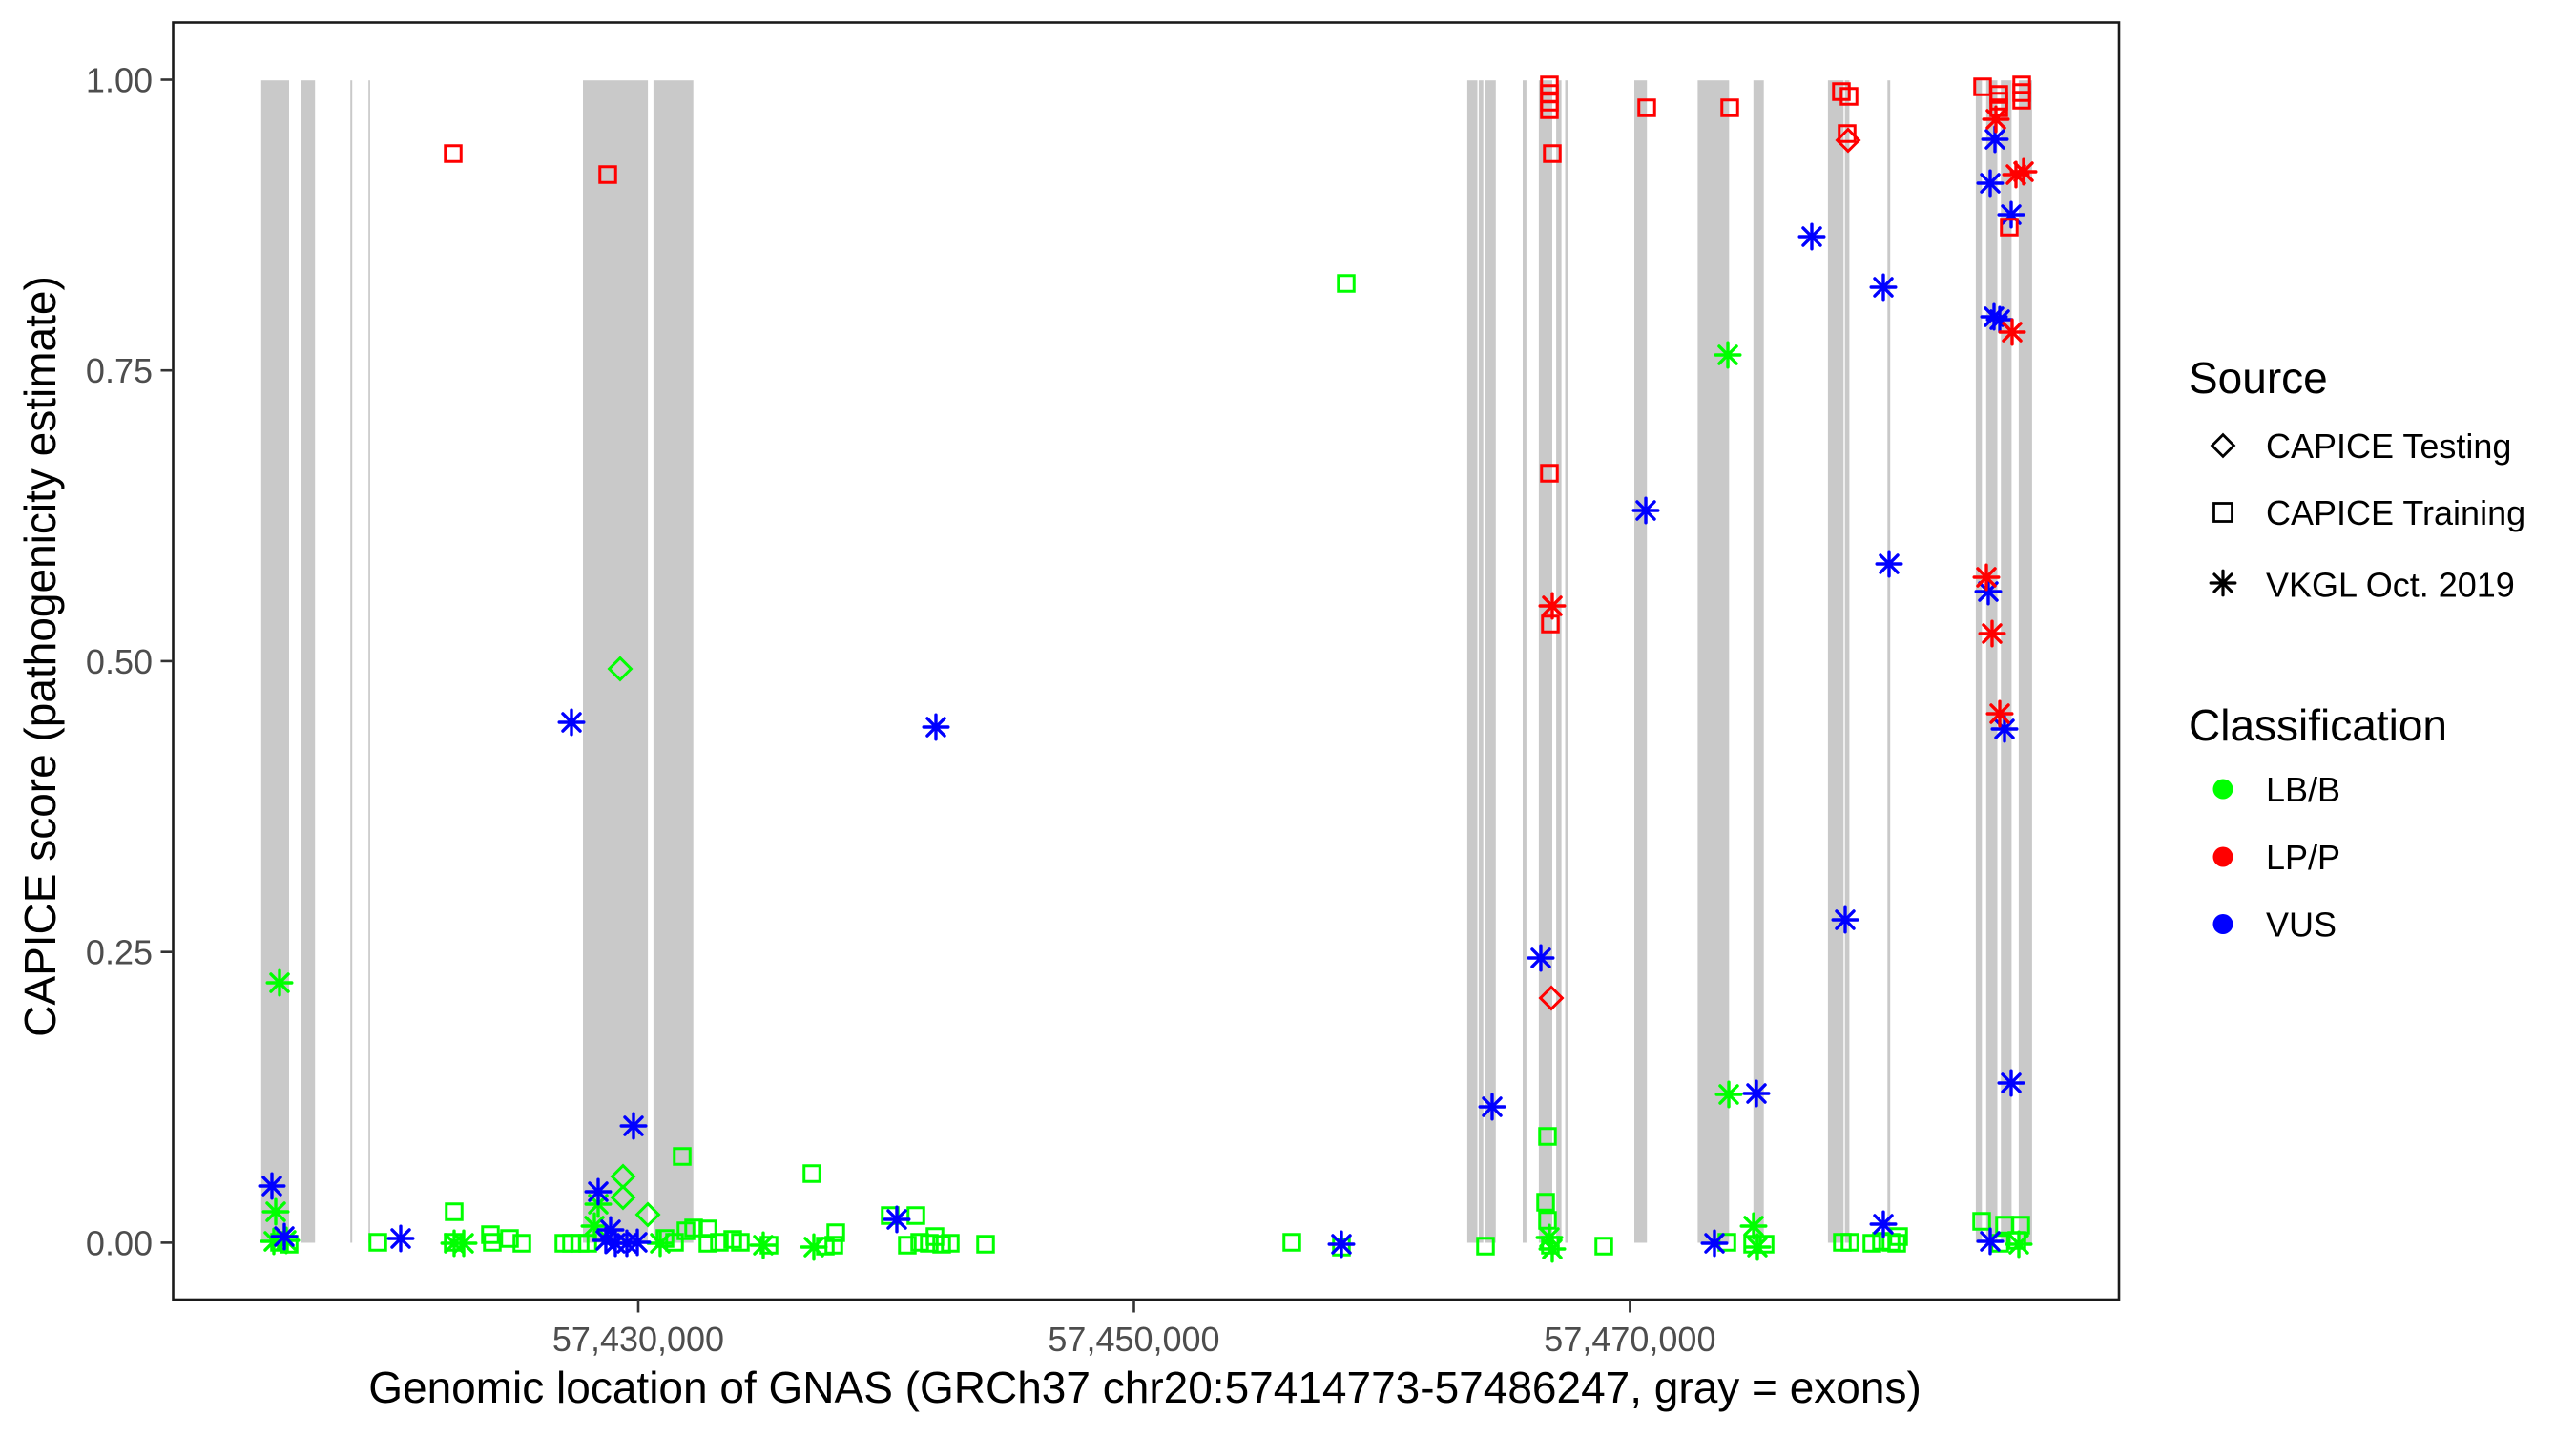 Image resolution: width=2576 pixels, height=1436 pixels. What do you see at coordinates (2390, 585) in the screenshot?
I see `svg-text: VKGL Oct. 2019` at bounding box center [2390, 585].